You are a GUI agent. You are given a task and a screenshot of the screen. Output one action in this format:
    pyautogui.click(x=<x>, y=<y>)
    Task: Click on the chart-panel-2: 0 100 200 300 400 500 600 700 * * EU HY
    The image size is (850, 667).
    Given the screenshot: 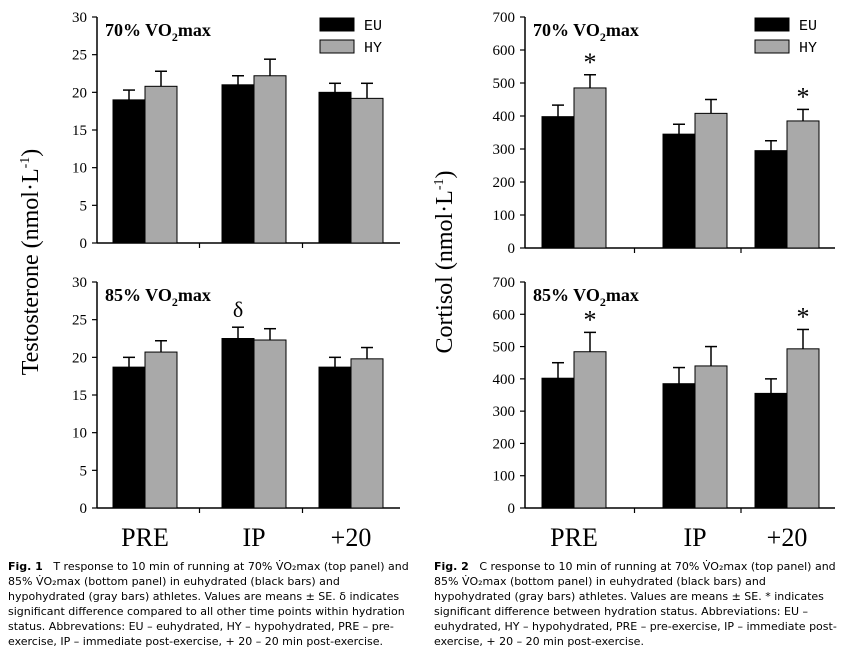 What is the action you would take?
    pyautogui.click(x=664, y=133)
    